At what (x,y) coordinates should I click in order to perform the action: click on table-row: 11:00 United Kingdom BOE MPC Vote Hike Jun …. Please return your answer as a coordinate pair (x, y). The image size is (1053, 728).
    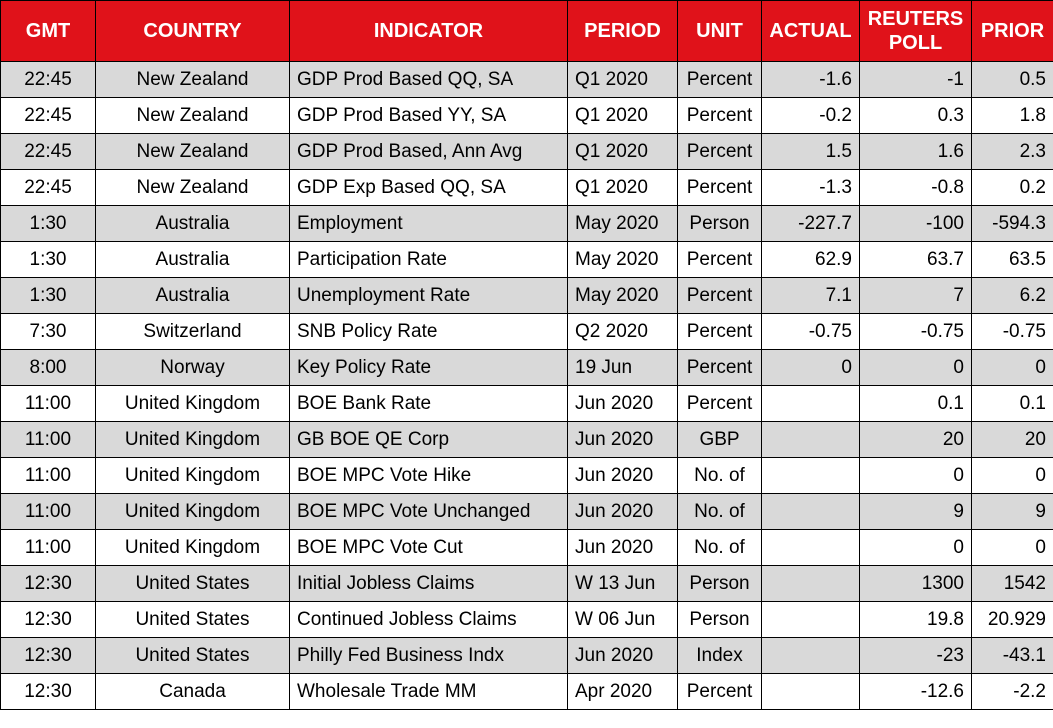
    Looking at the image, I should click on (526, 475).